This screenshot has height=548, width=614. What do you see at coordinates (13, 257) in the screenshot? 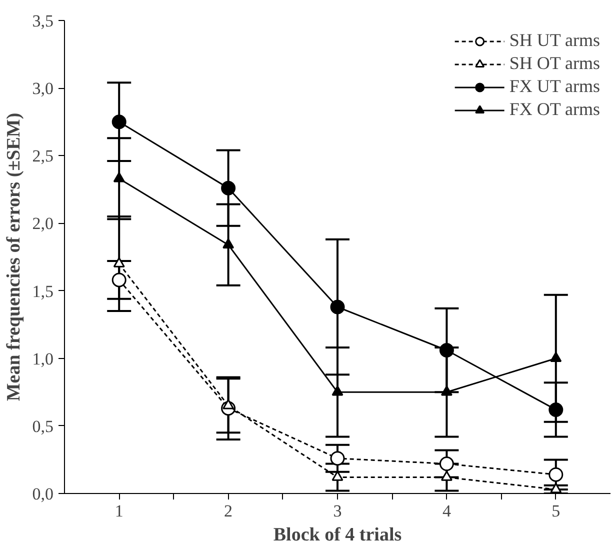
I see `y-axis-title: Mean frequencies of errors (±SEM)` at bounding box center [13, 257].